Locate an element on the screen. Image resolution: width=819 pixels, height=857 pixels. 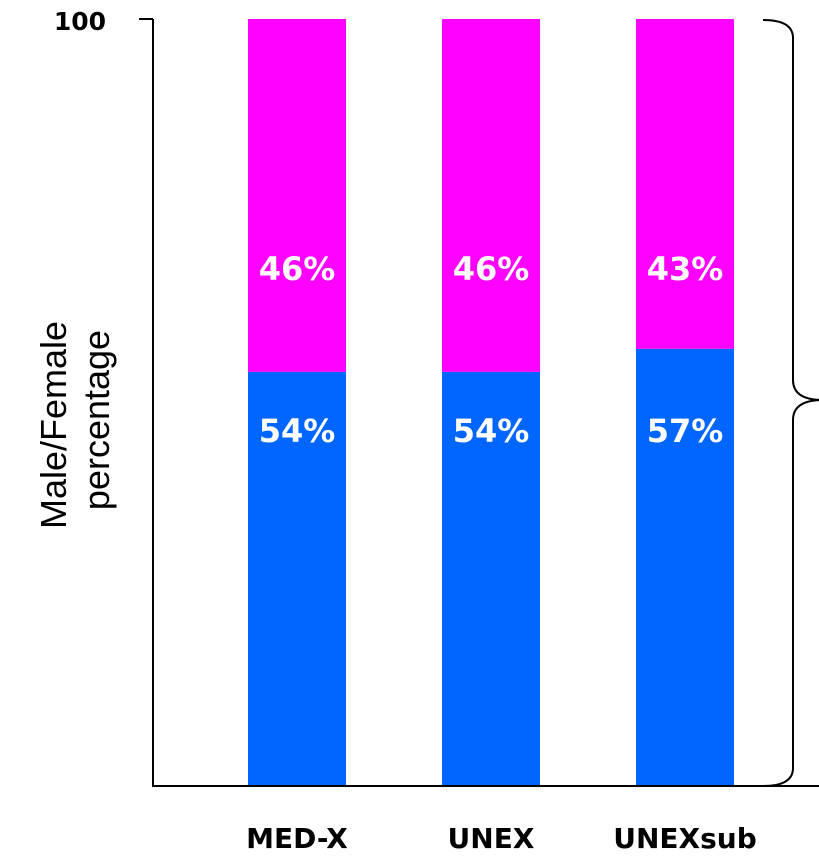
data-label-med-x-segment-1: 54% is located at coordinates (297, 431).